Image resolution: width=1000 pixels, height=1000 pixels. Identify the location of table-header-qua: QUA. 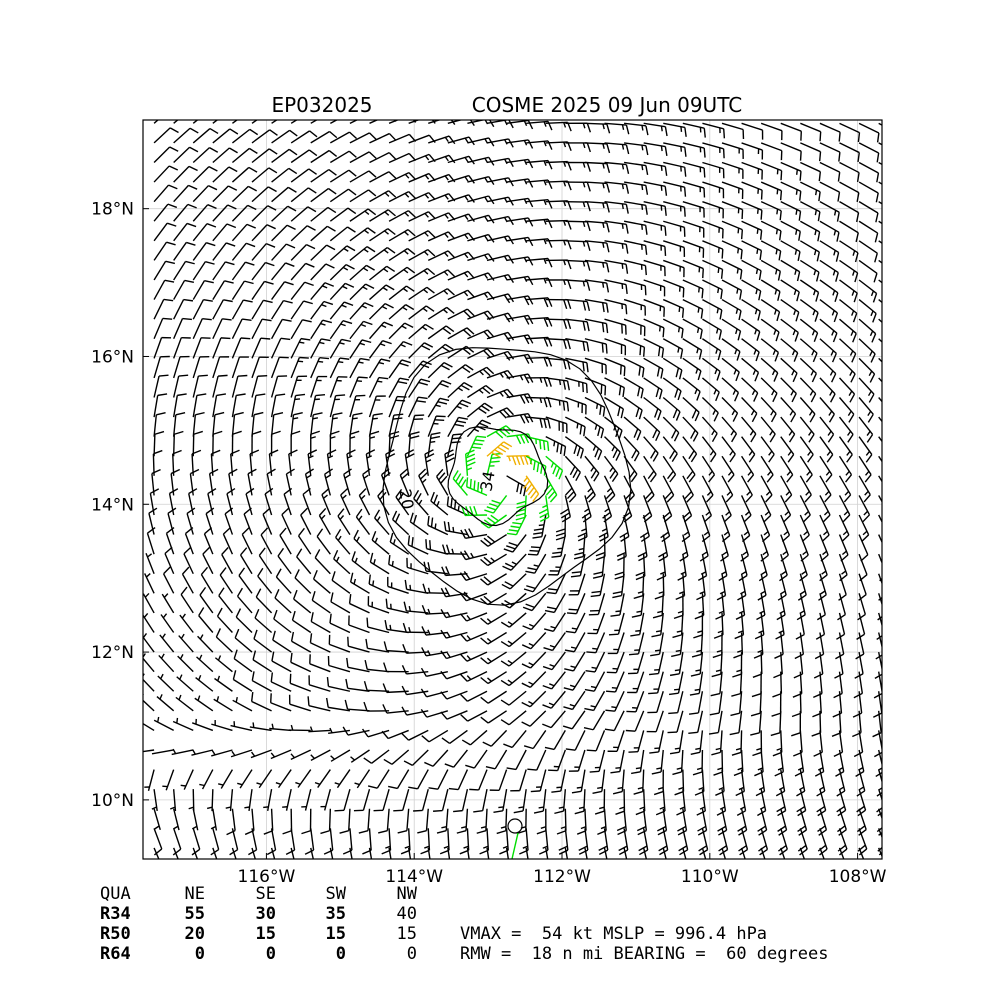
(115, 894).